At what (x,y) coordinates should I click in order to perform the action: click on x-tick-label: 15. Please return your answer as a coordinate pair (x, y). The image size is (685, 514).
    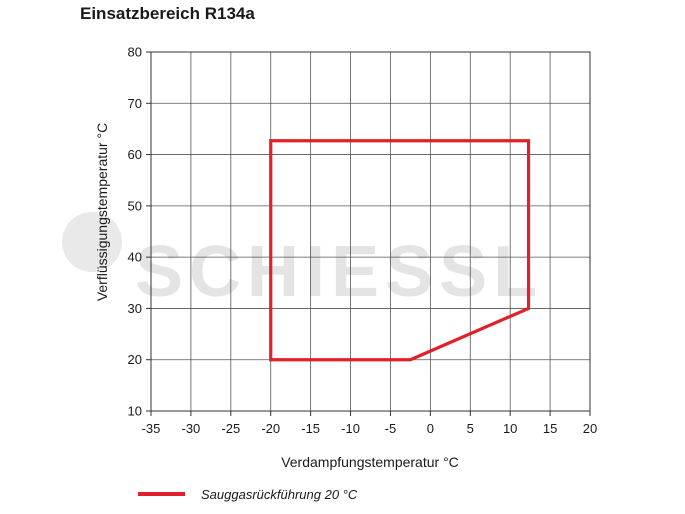
    Looking at the image, I should click on (550, 428).